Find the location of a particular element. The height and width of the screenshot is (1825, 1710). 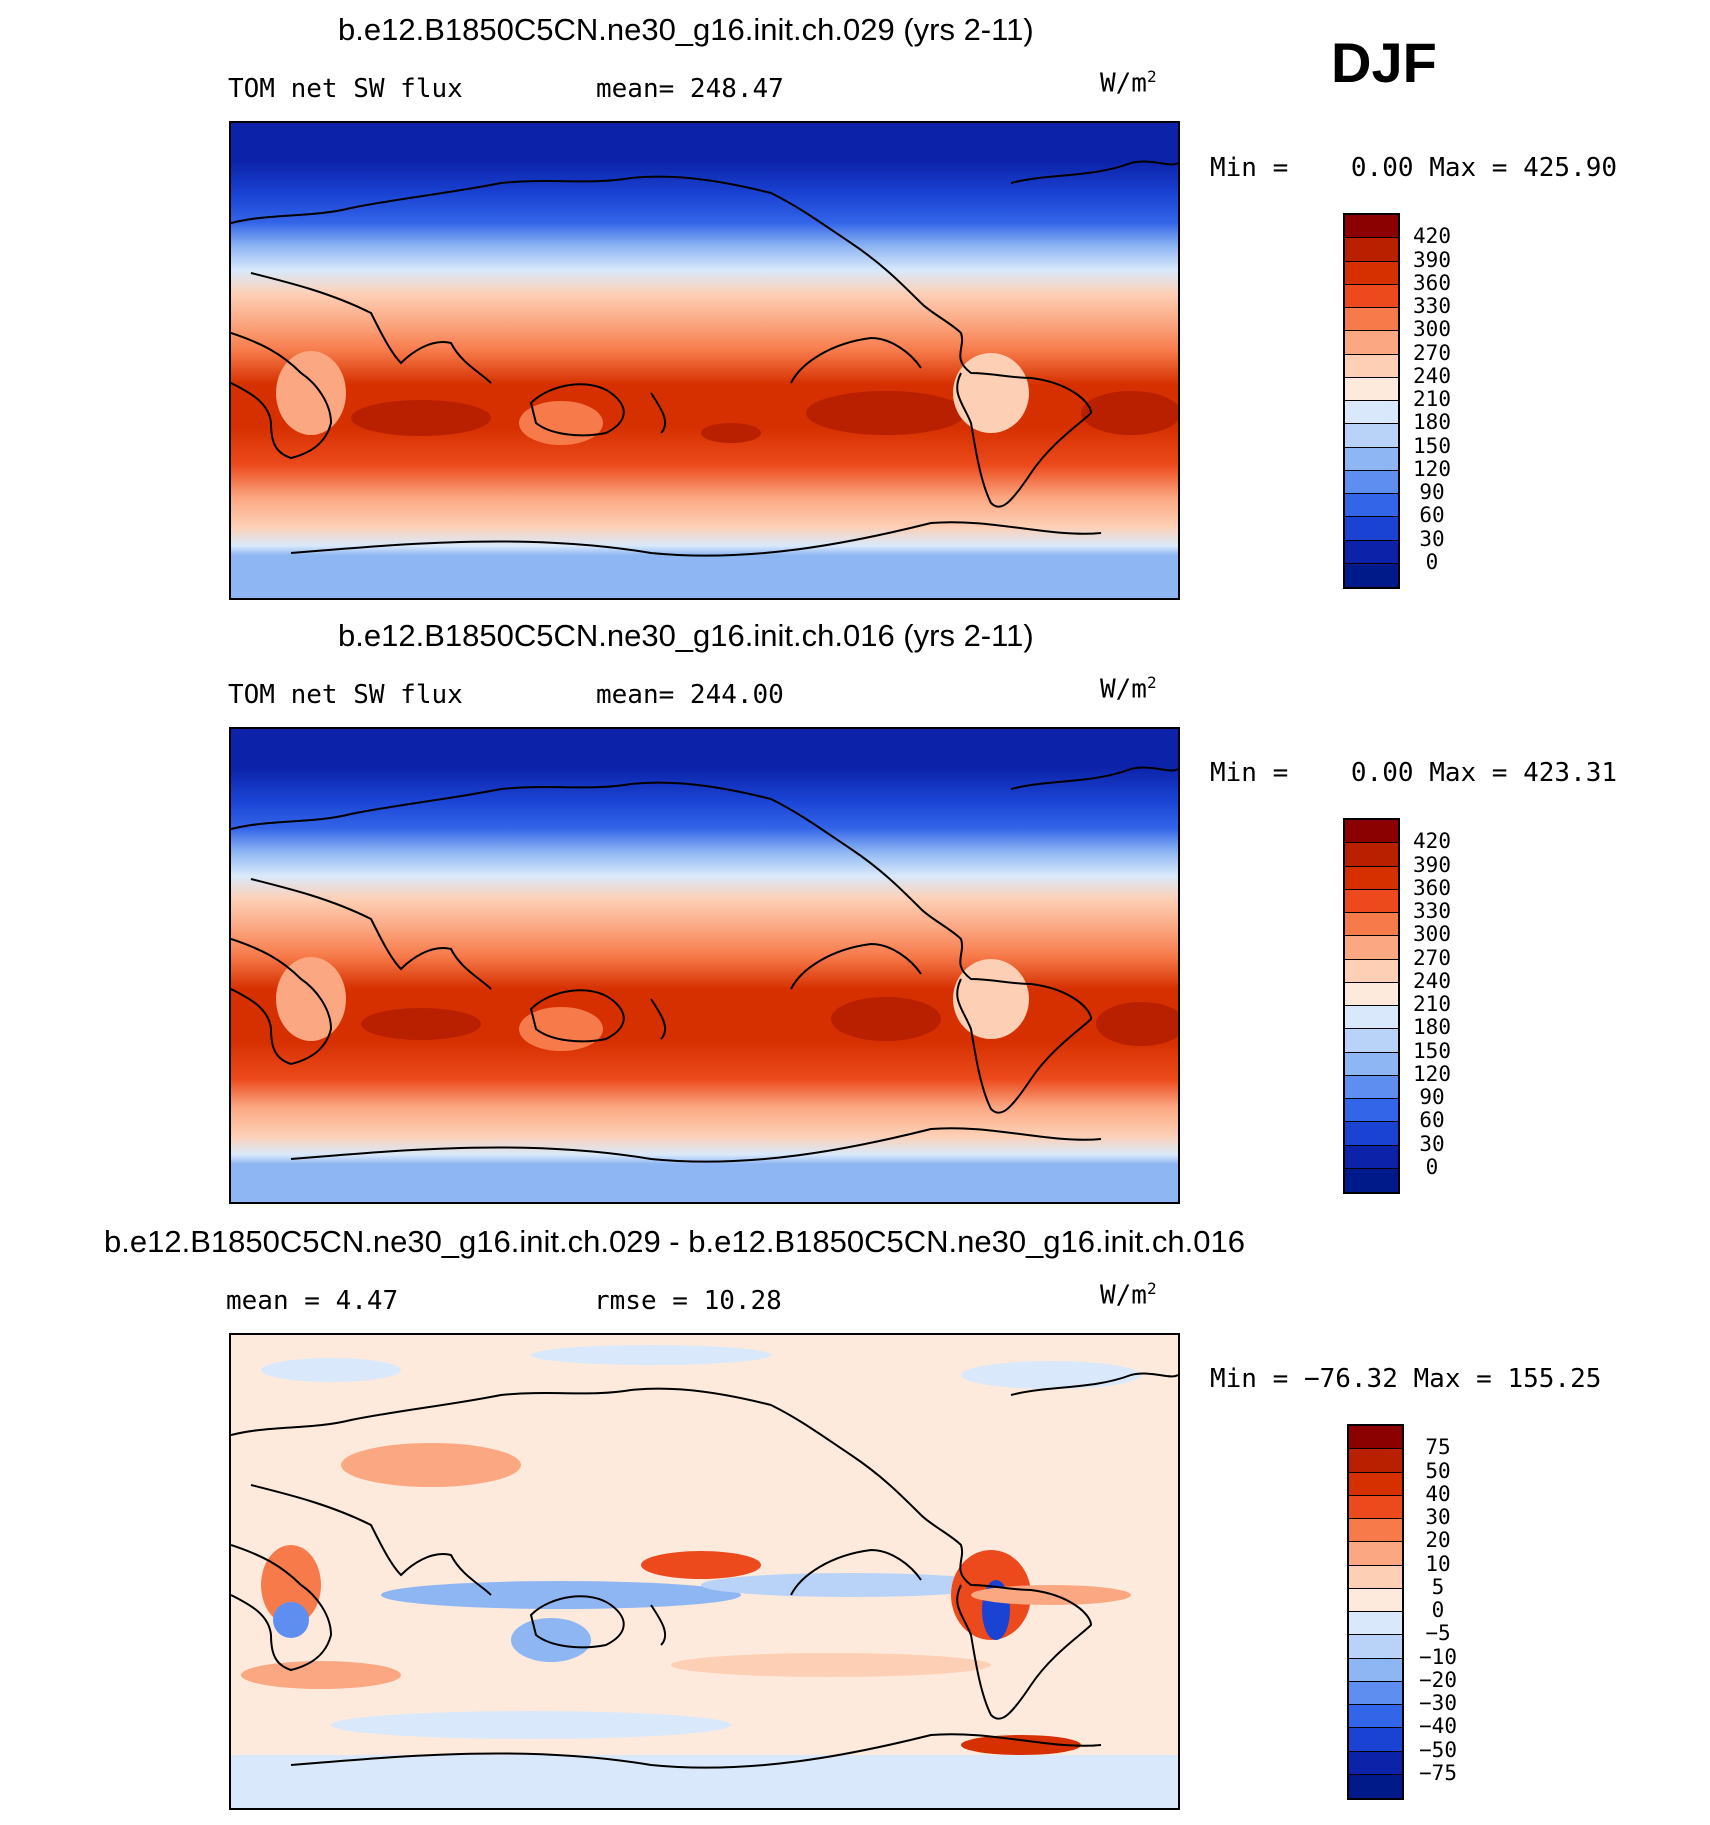

season-label: DJF is located at coordinates (1384, 62).